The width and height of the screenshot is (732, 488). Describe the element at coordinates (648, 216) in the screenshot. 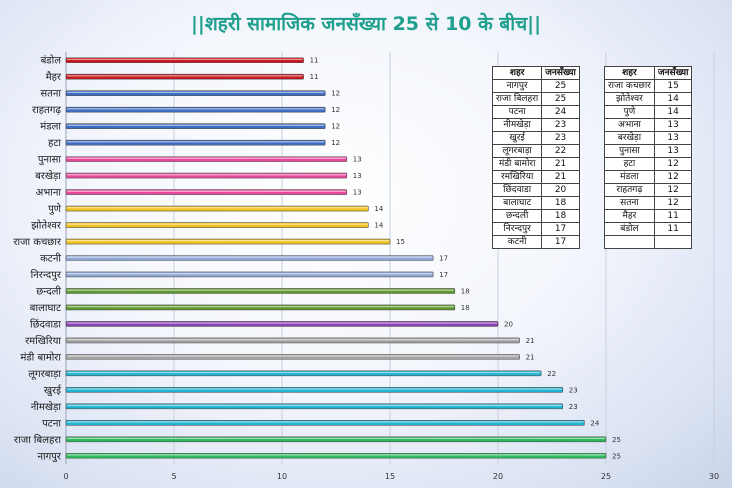

I see `table-row: मैहर 11` at that location.